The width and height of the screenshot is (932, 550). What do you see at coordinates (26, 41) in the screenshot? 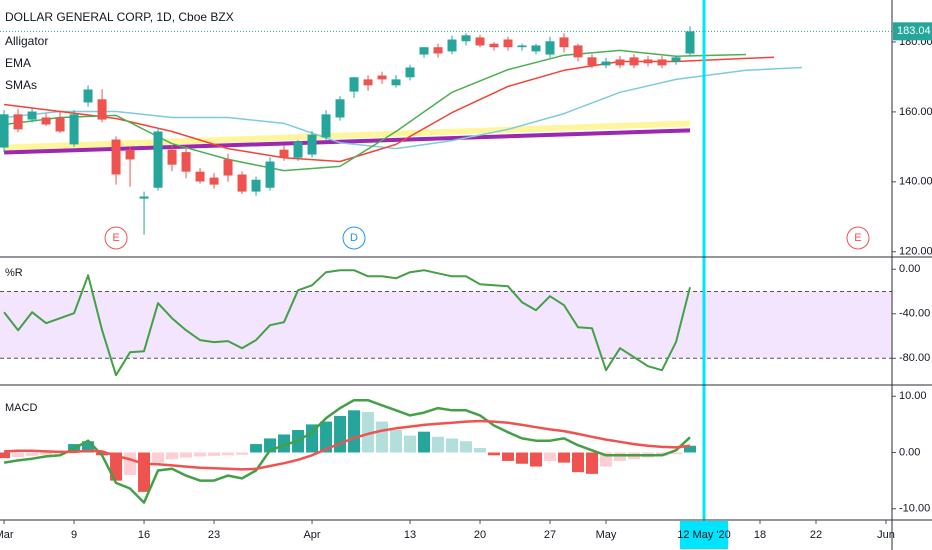
I see `legend-entry: Alligator` at bounding box center [26, 41].